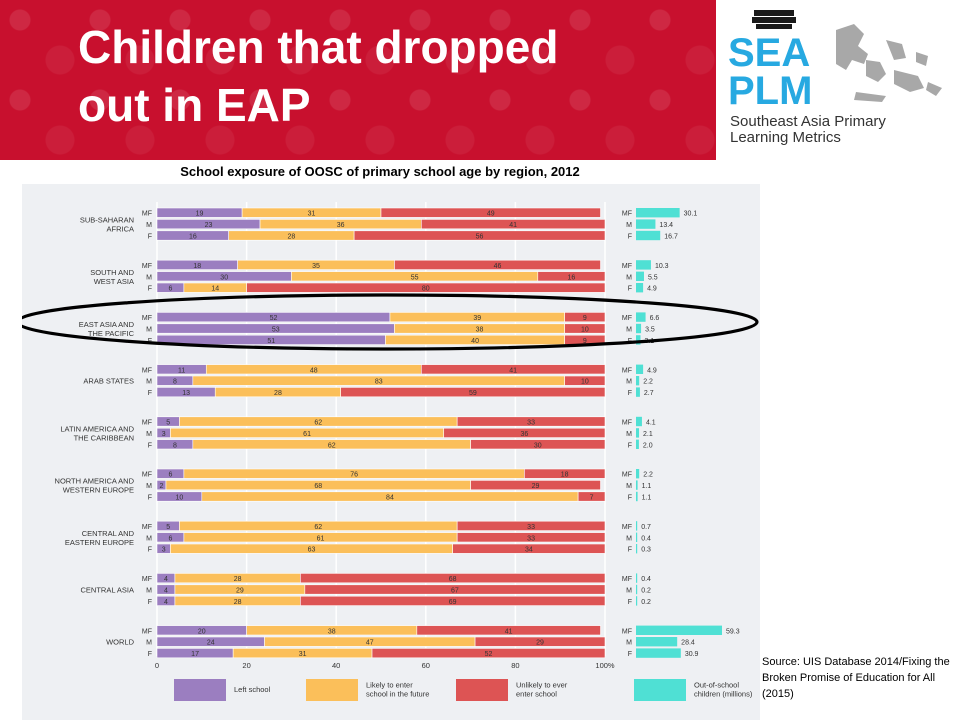 Image resolution: width=960 pixels, height=725 pixels. Describe the element at coordinates (671, 237) in the screenshot. I see `oosc-value: 16.7` at that location.